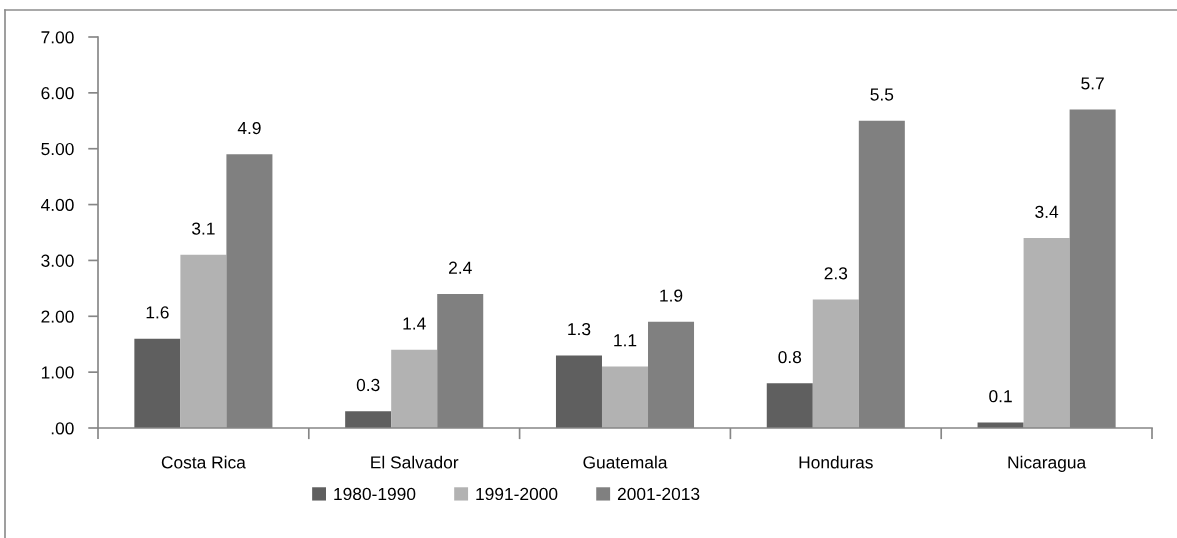 This screenshot has height=538, width=1177. I want to click on data-label: 5.5, so click(882, 94).